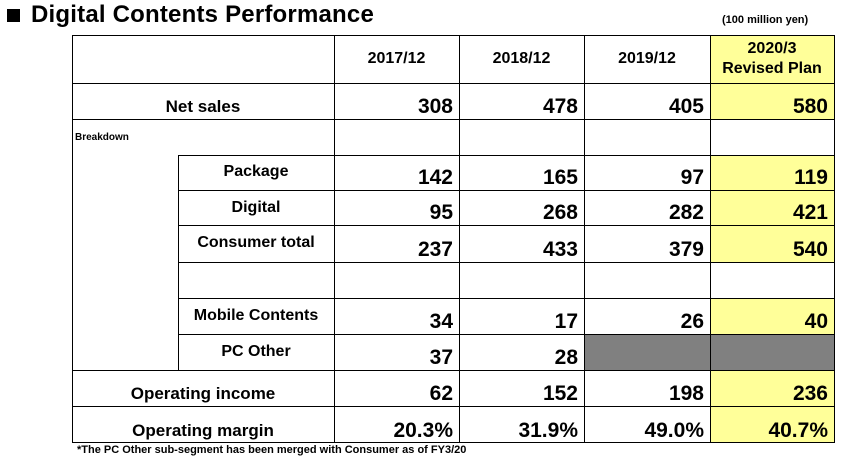  I want to click on consumer-total-2018: 433, so click(560, 249).